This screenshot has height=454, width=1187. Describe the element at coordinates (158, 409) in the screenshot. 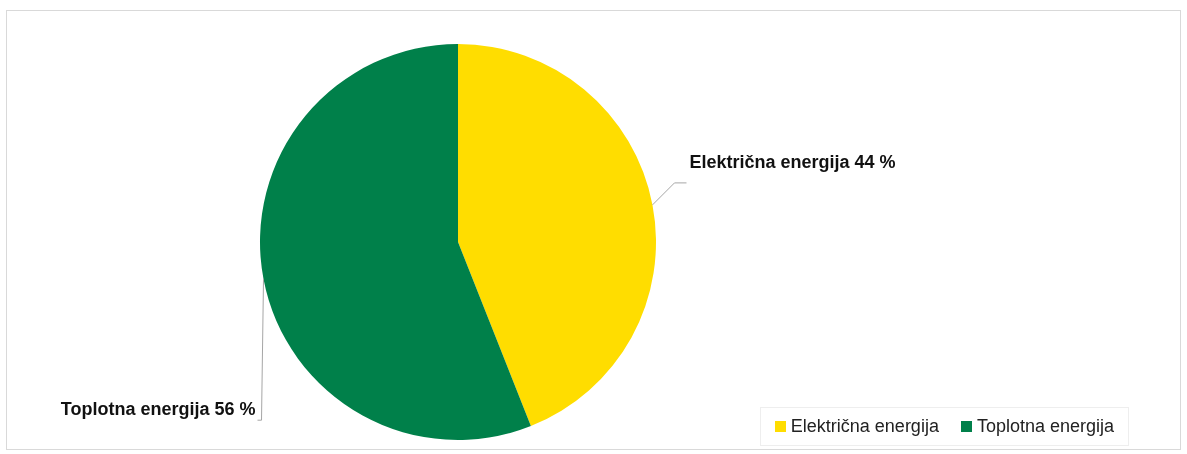

I see `category-label: Toplotna energija 56 %` at that location.